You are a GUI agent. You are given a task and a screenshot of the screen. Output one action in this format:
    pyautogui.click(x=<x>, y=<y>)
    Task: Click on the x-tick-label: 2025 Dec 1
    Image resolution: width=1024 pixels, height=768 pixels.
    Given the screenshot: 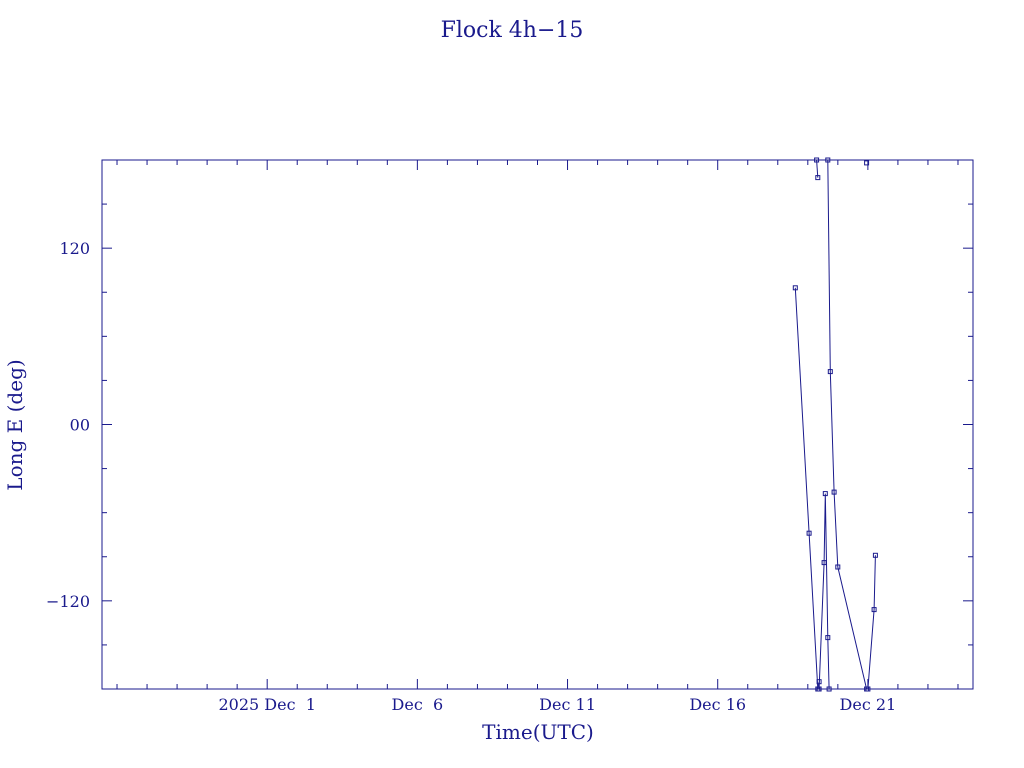 What is the action you would take?
    pyautogui.click(x=266, y=704)
    